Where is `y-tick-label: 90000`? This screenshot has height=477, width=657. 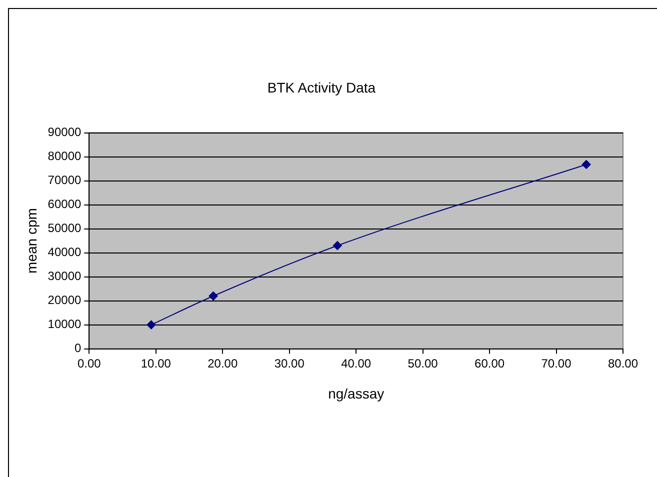
y-tick-label: 90000 is located at coordinates (65, 132).